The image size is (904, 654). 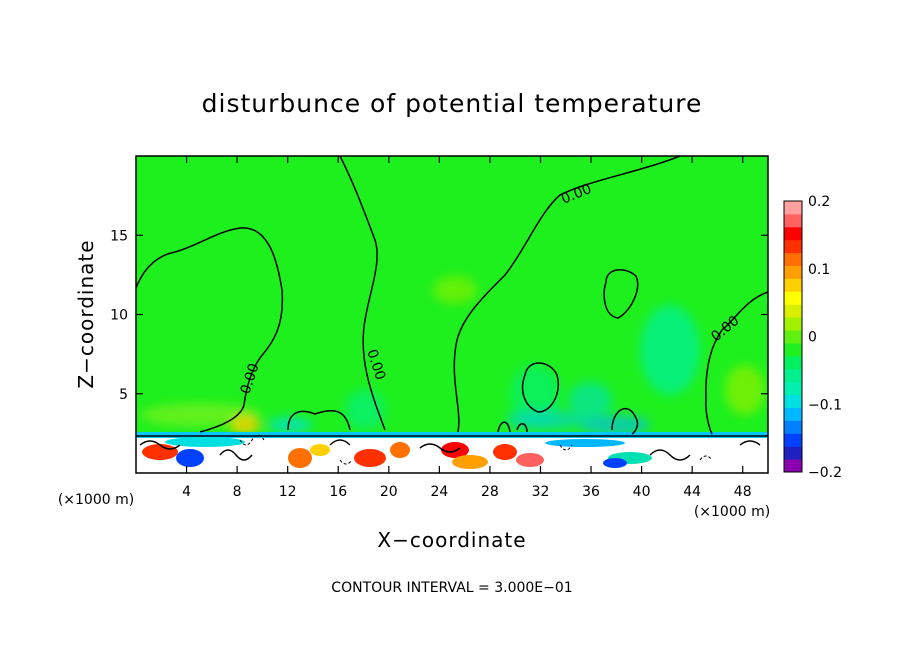 I want to click on x-tick-label: 48, so click(x=743, y=492).